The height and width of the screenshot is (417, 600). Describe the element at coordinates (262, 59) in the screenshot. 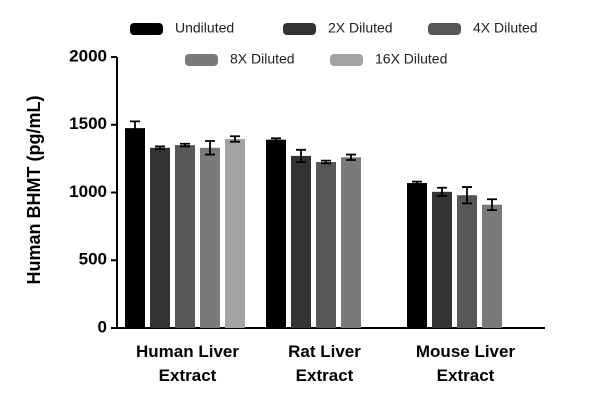

I see `legend-label: 8X Diluted` at that location.